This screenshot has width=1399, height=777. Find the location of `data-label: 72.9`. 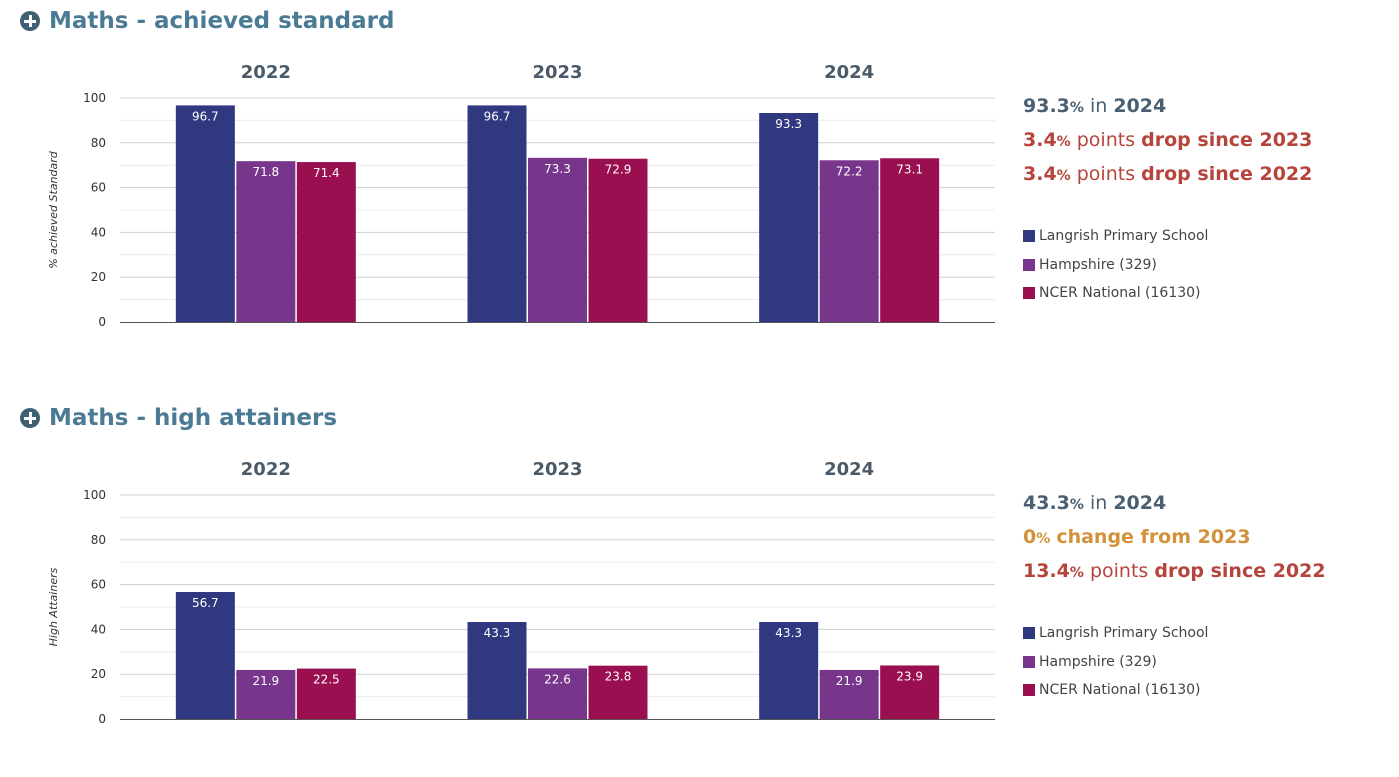

data-label: 72.9 is located at coordinates (618, 170).